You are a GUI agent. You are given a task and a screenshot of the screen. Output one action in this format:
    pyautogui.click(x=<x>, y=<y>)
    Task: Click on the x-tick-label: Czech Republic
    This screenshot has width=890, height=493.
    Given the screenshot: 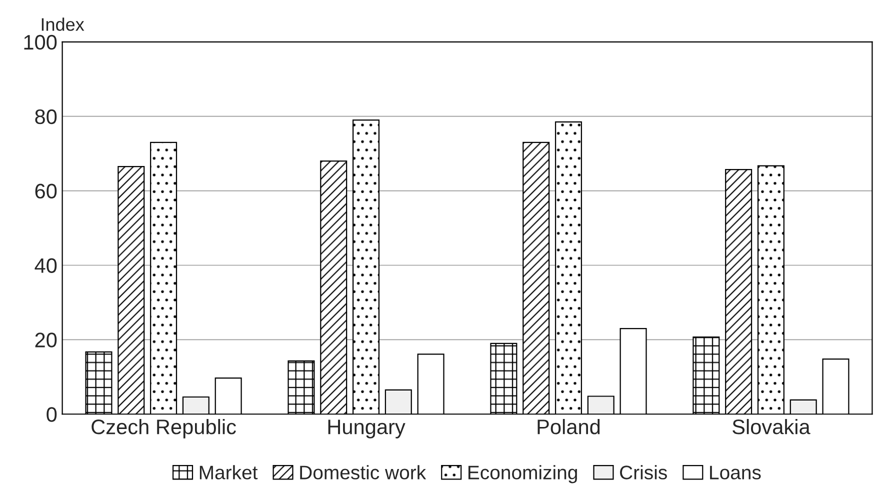 What is the action you would take?
    pyautogui.click(x=164, y=428)
    